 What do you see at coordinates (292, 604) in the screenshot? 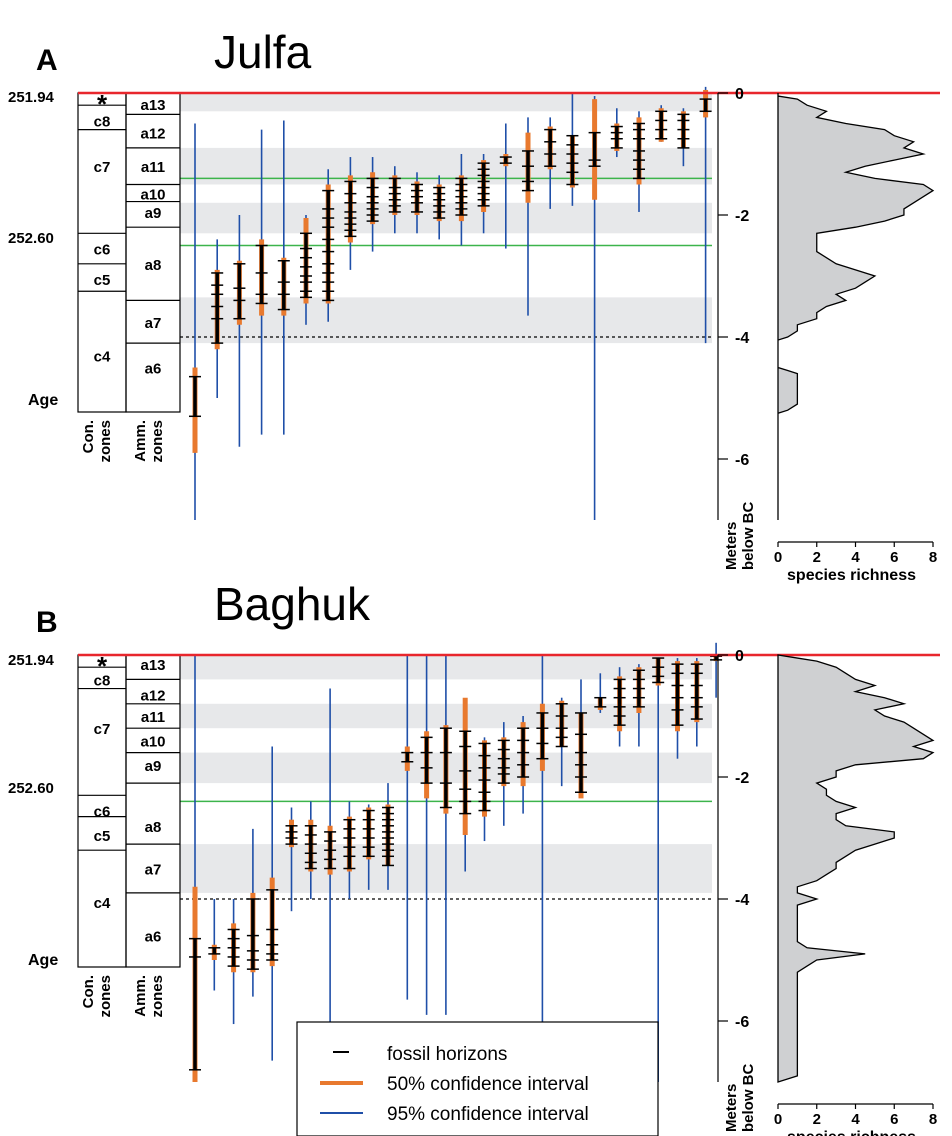
I see `panel-title: Baghuk` at bounding box center [292, 604].